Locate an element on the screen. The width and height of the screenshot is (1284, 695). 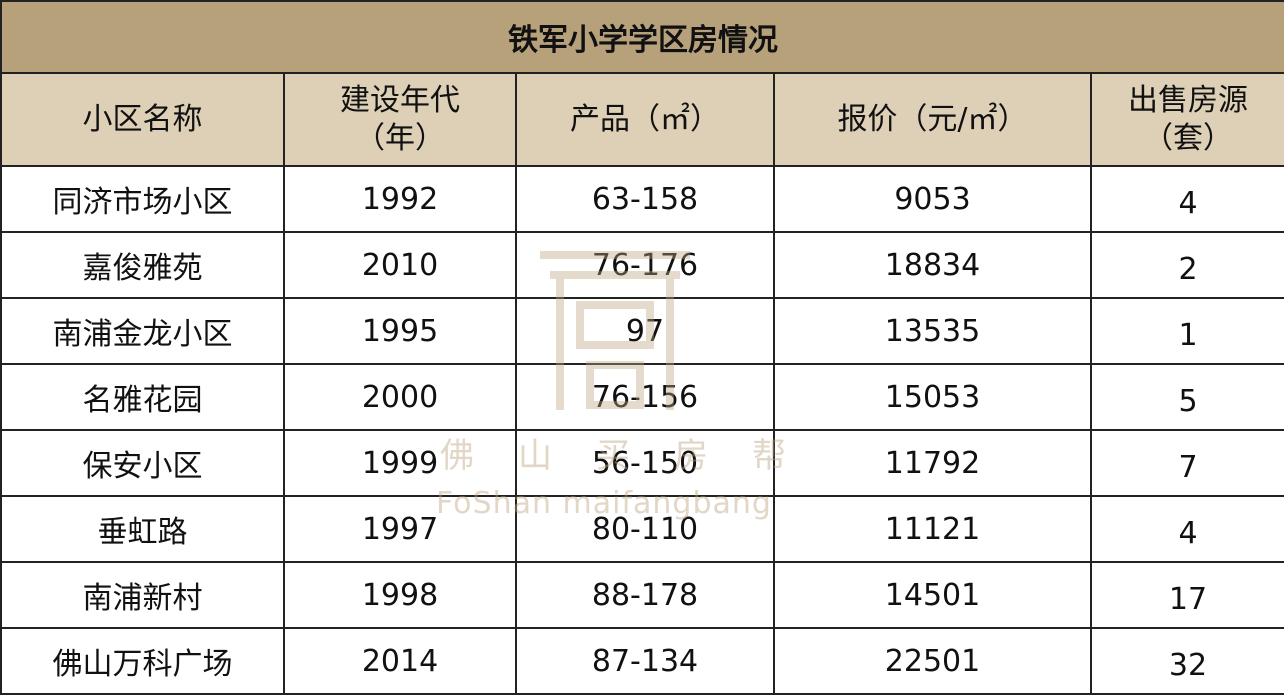
table-cell: 15053 is located at coordinates (932, 397).